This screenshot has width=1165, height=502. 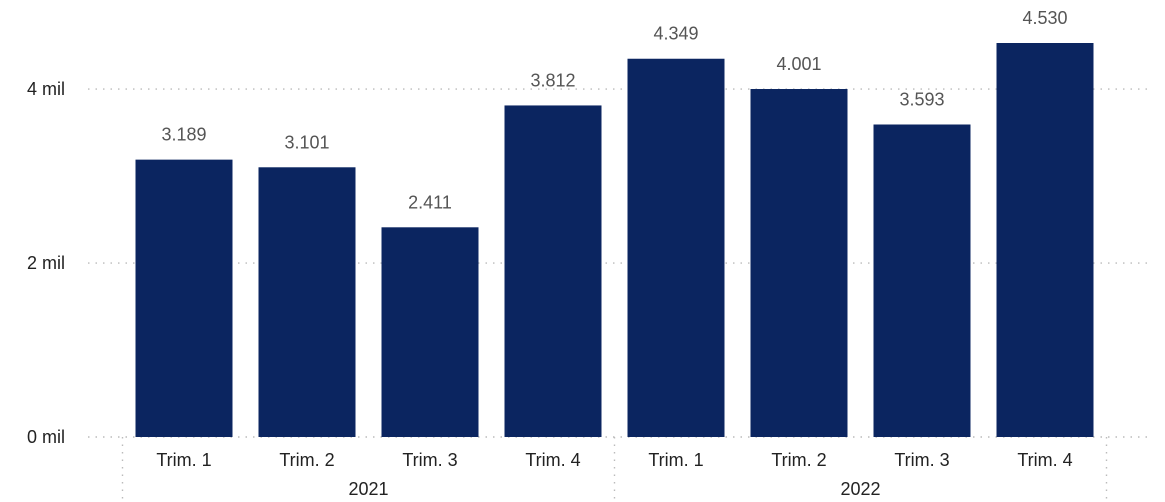 What do you see at coordinates (368, 489) in the screenshot?
I see `group-label: 2021` at bounding box center [368, 489].